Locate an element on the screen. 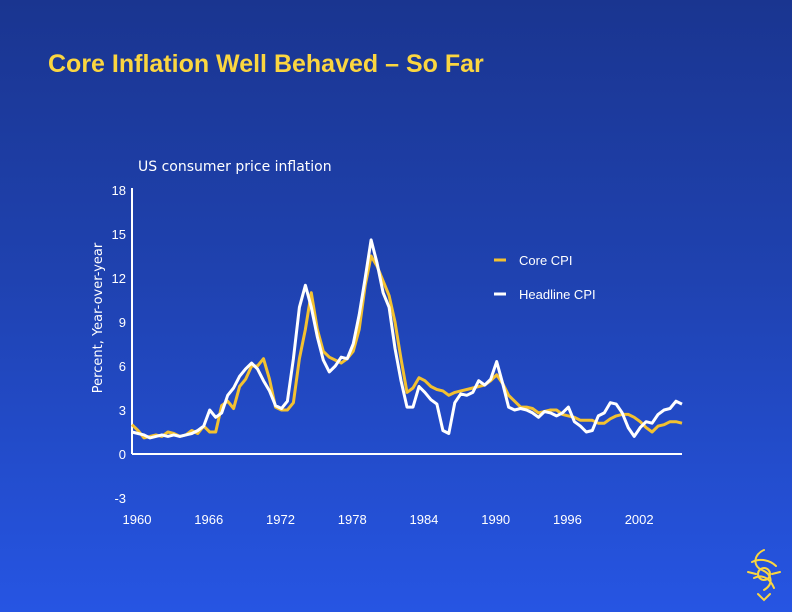  chart-title: US consumer price inflation is located at coordinates (235, 167).